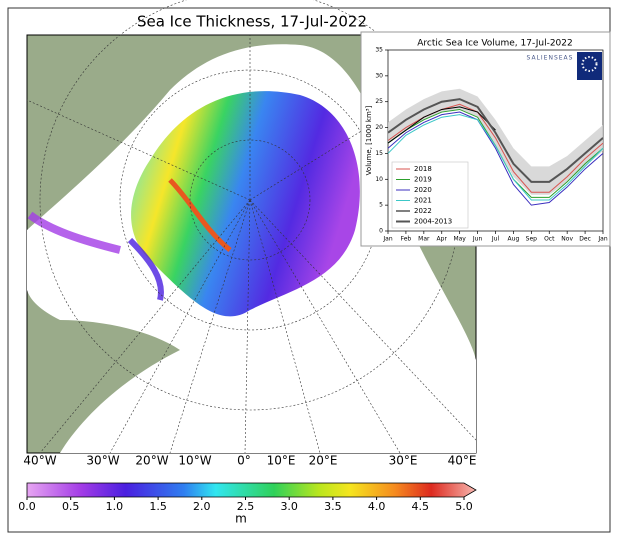 The height and width of the screenshot is (538, 618). Describe the element at coordinates (464, 506) in the screenshot. I see `colorbar-tick-label: 5.0` at that location.